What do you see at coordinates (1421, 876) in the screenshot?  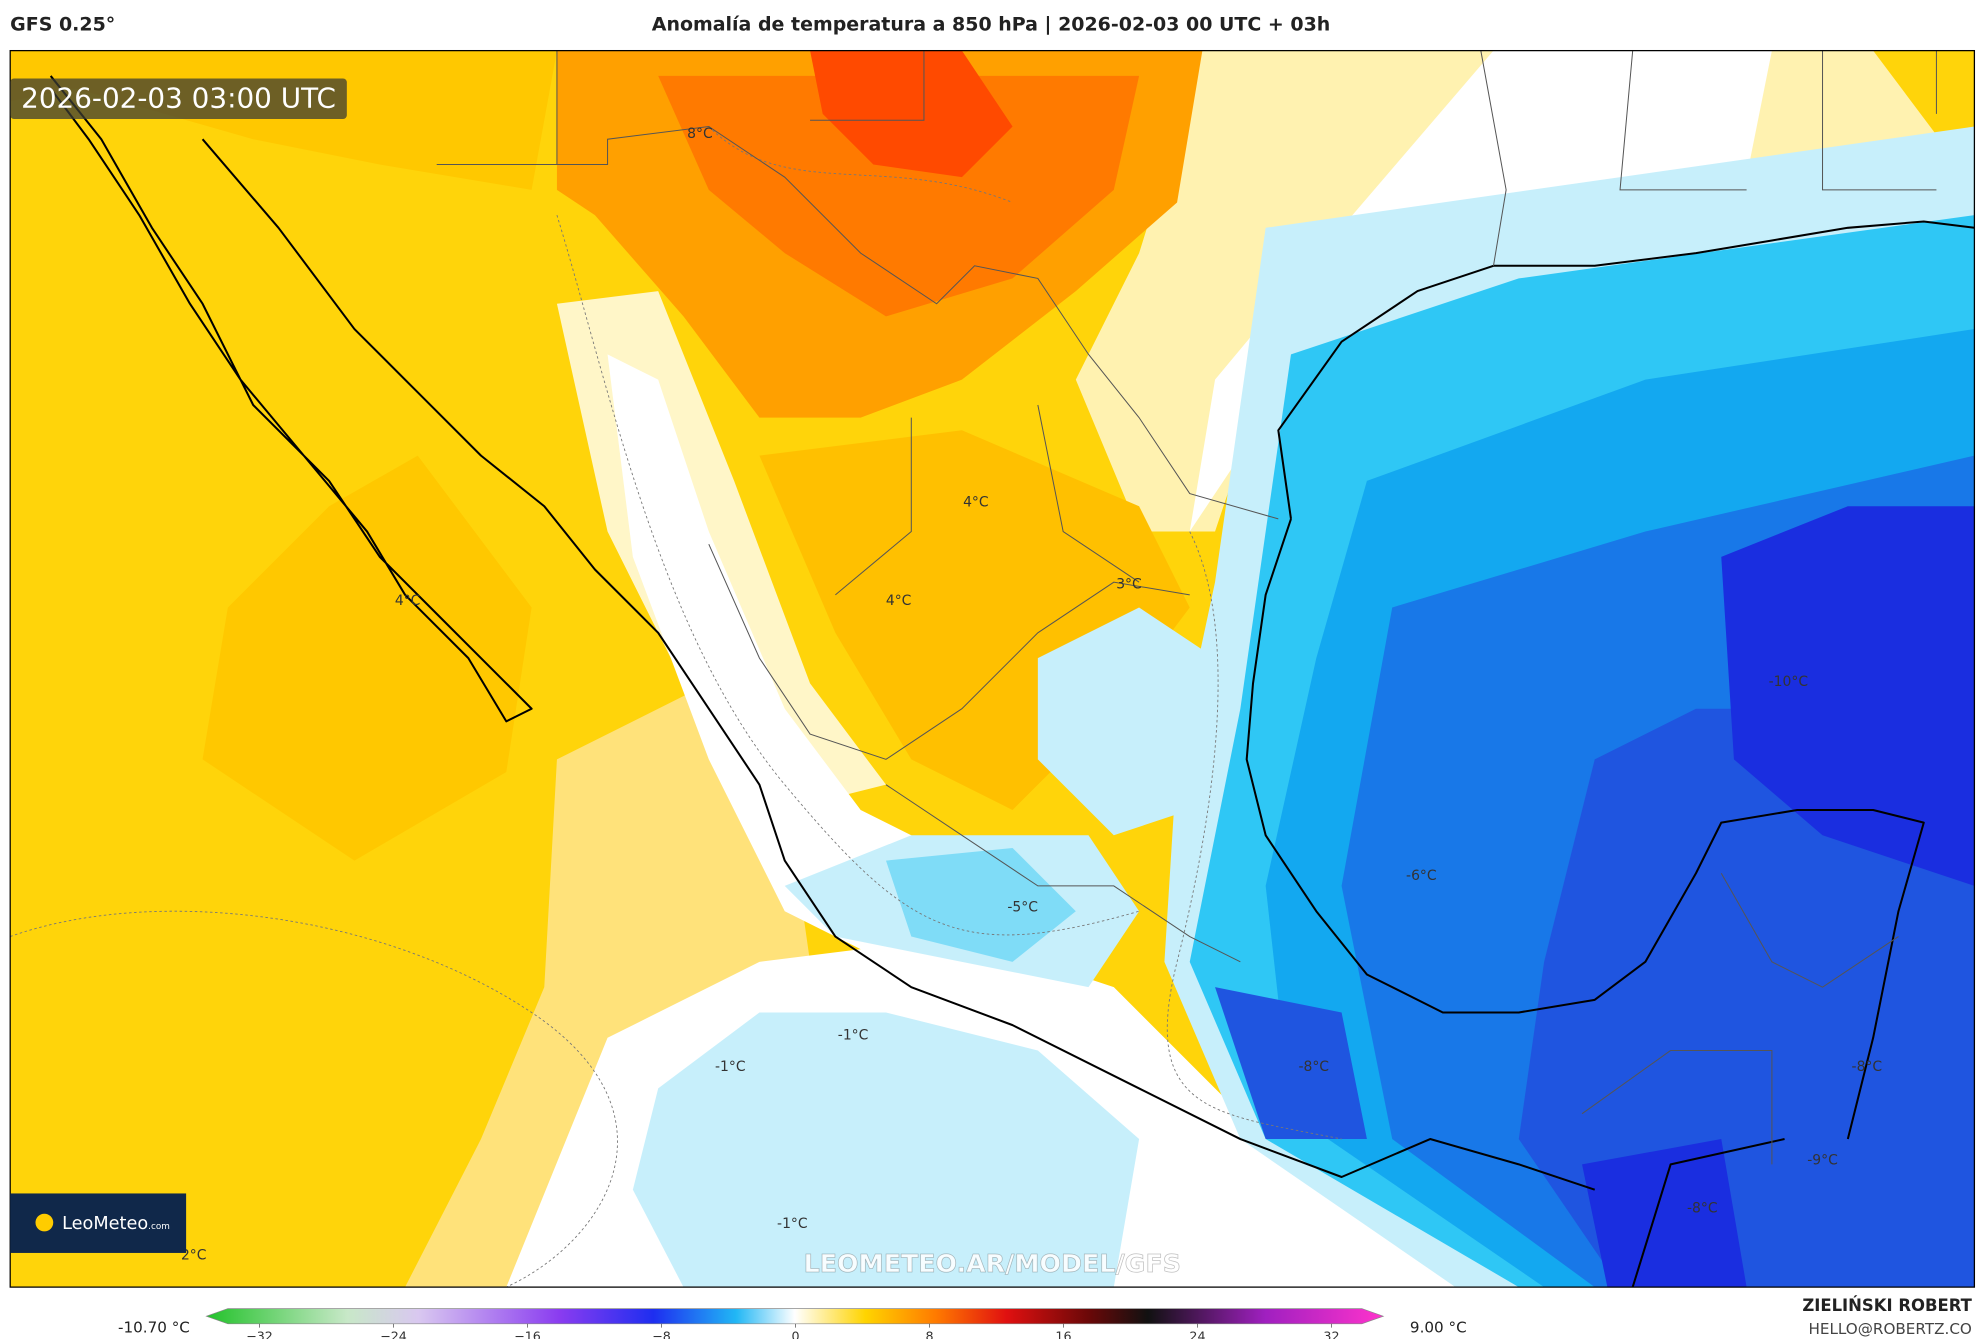 I see `contour-label: -6°C` at bounding box center [1421, 876].